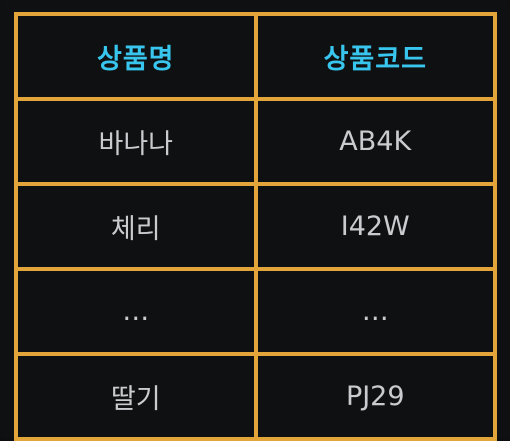 The height and width of the screenshot is (441, 510). I want to click on header-product-name: 상품명, so click(136, 56).